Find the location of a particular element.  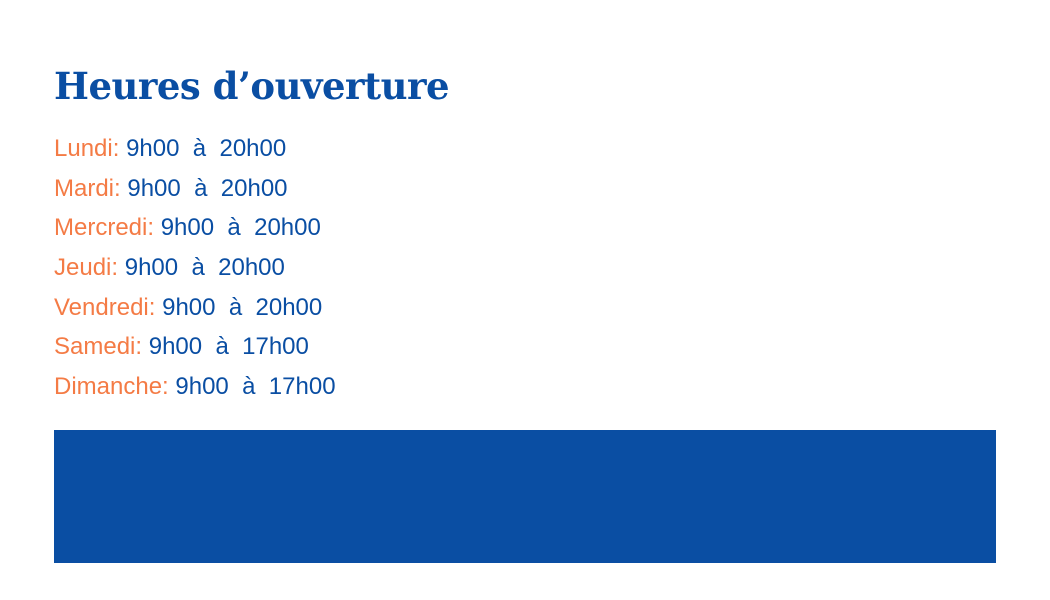

hours-row-mardi: Mardi: 9h00 à 20h00 is located at coordinates (195, 193).